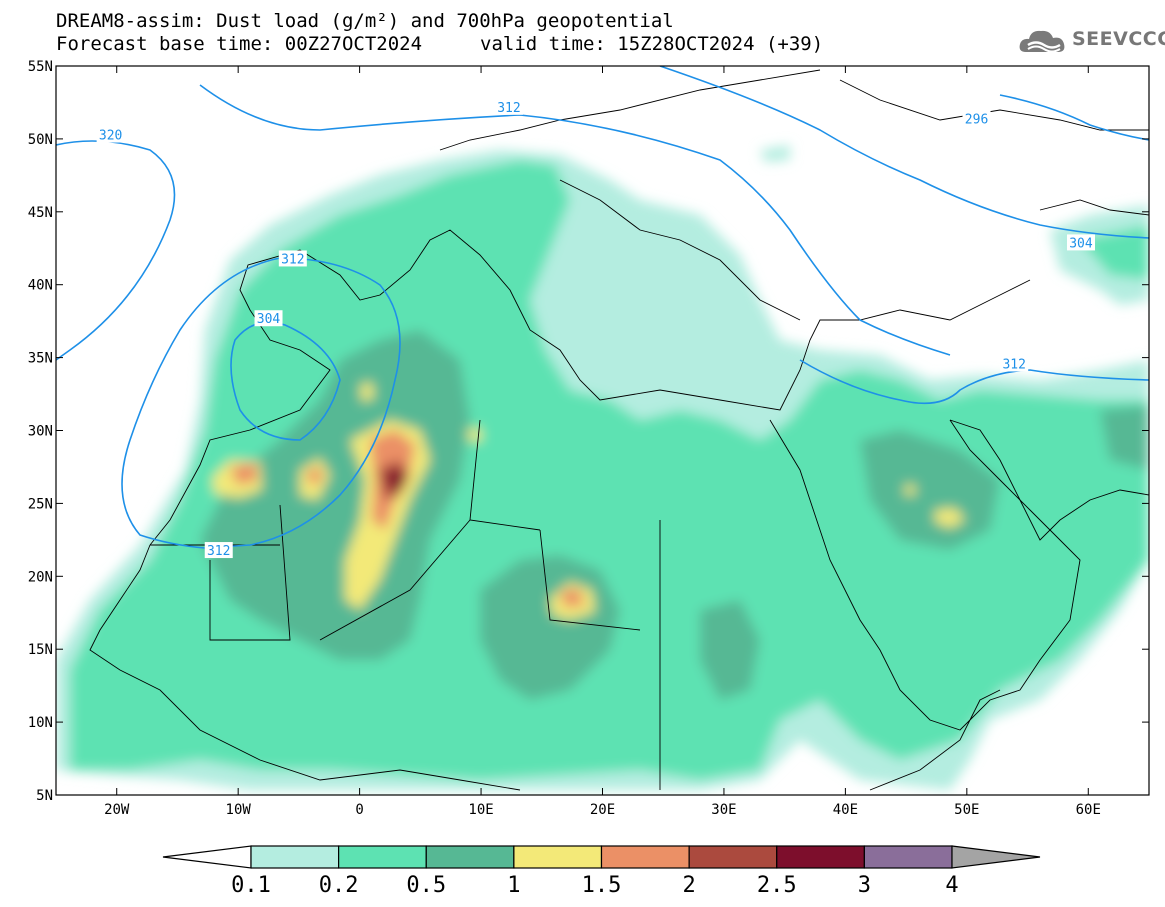 The image size is (1165, 907). I want to click on cloud-icon, so click(1042, 41).